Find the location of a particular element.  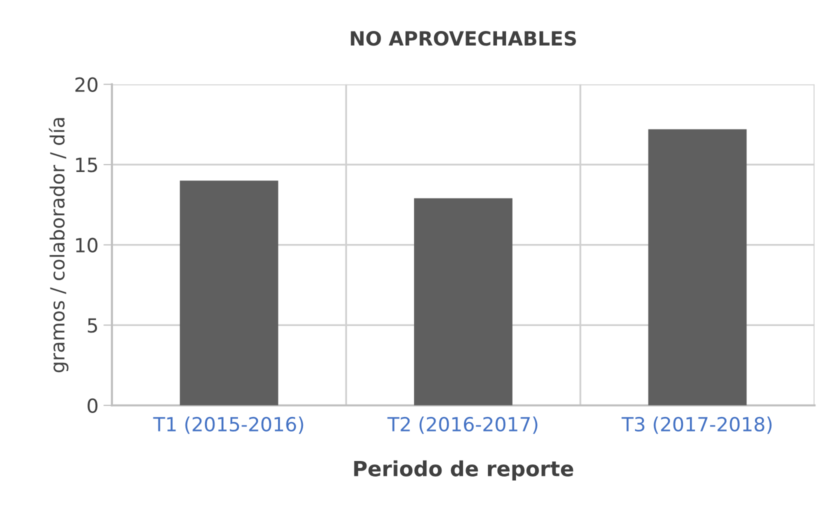

y-tick-label: 5 is located at coordinates (93, 325).